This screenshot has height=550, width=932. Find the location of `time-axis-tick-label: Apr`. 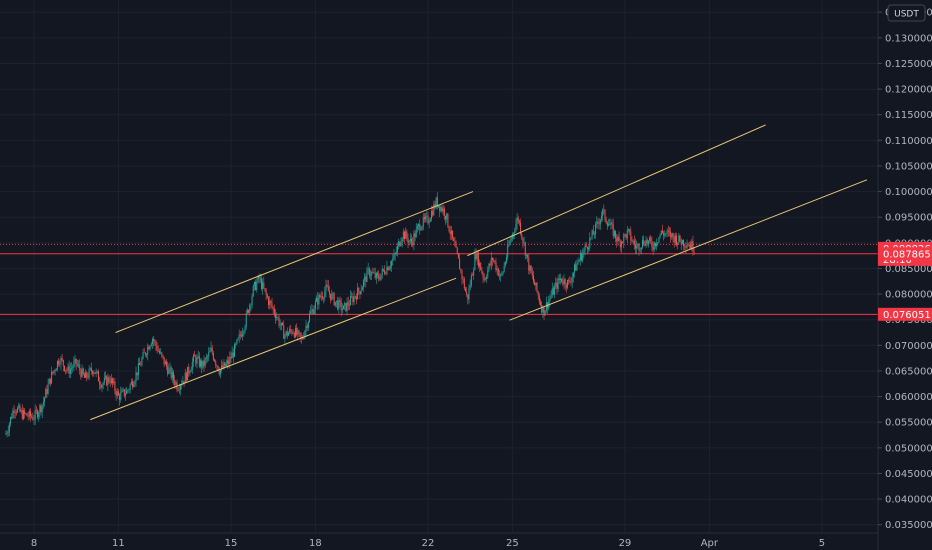

time-axis-tick-label: Apr is located at coordinates (710, 543).